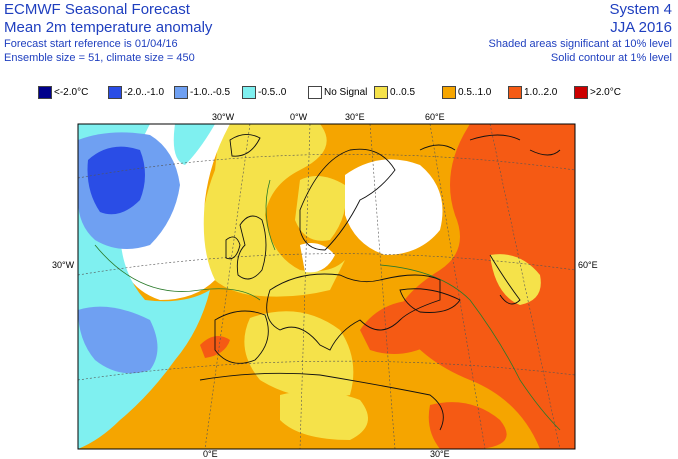 This screenshot has height=459, width=678. What do you see at coordinates (251, 247) in the screenshot?
I see `britain-coast` at bounding box center [251, 247].